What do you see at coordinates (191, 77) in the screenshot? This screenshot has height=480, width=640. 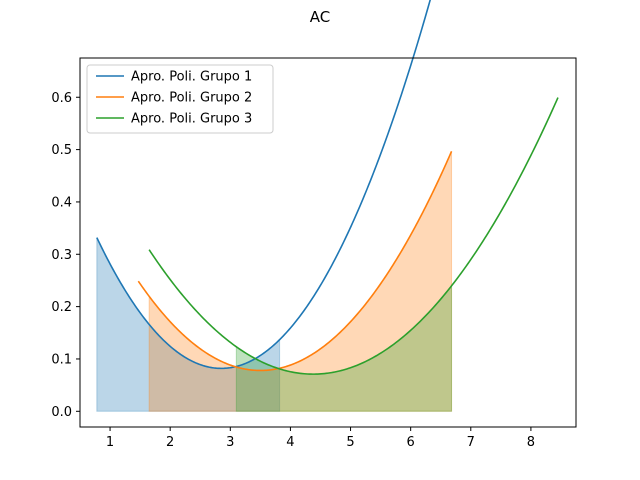 I see `legend-label: Apro. Poli. Grupo 1` at bounding box center [191, 77].